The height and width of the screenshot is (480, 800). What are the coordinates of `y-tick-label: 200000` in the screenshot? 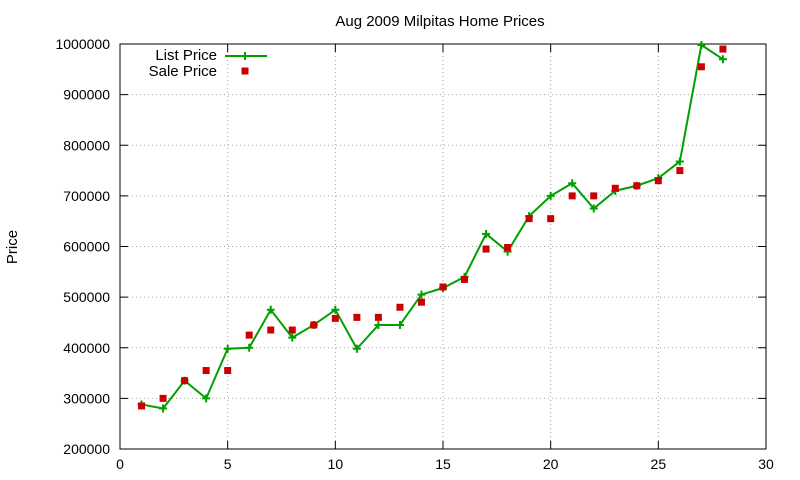 It's located at (86, 449).